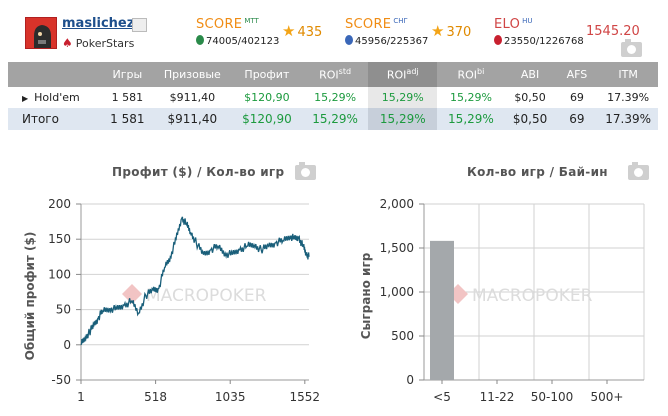  Describe the element at coordinates (192, 74) in the screenshot. I see `column-header-prize: Призовые` at that location.